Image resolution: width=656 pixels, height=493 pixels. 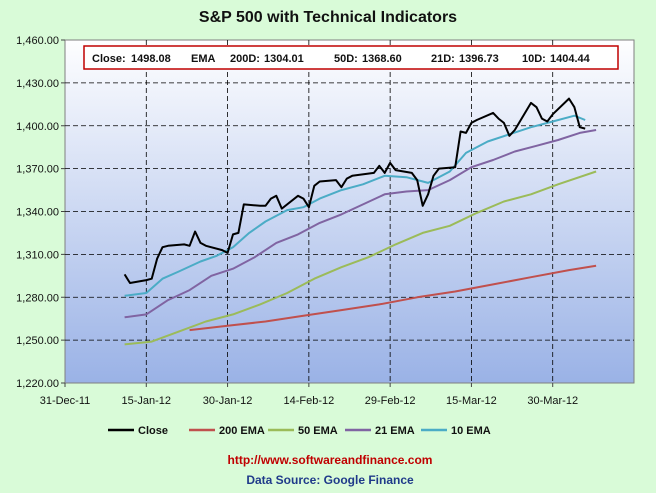 What do you see at coordinates (153, 431) in the screenshot?
I see `legend-label-close: Close` at bounding box center [153, 431].